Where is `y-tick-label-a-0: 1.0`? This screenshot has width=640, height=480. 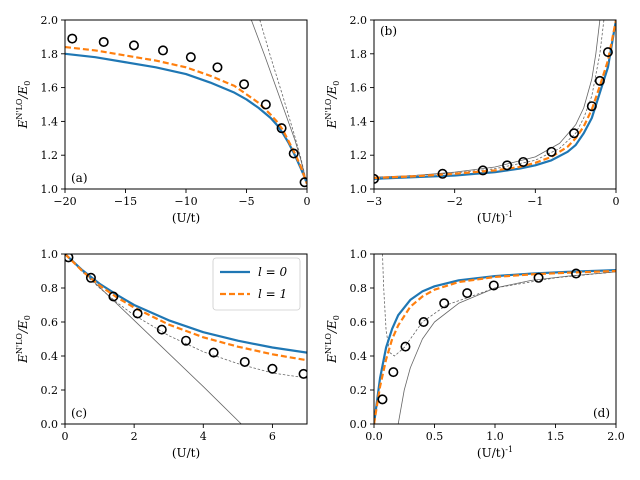 y-tick-label-a-0: 1.0 is located at coordinates (50, 189).